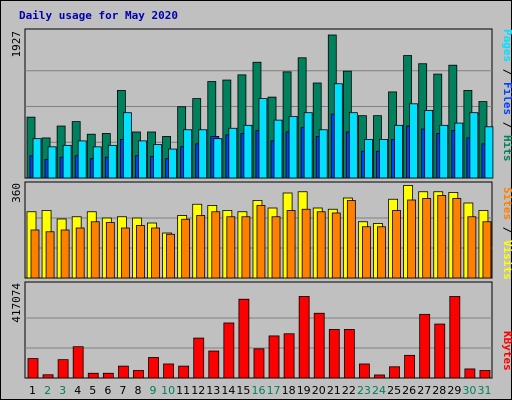 This screenshot has width=512, height=401. Describe the element at coordinates (506, 203) in the screenshot. I see `legend-sites: Sites` at that location.